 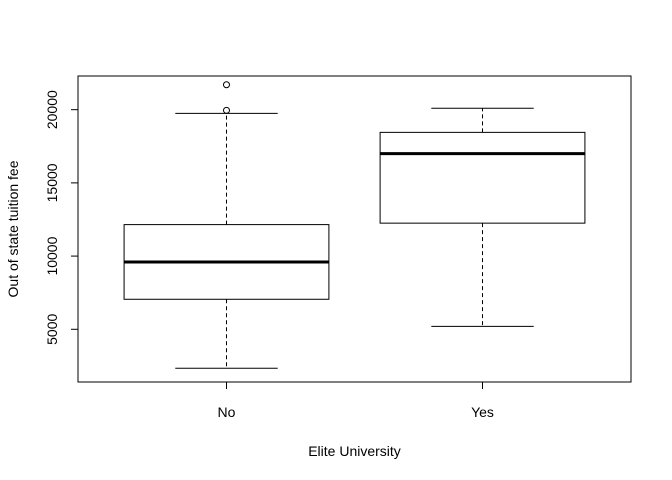 What do you see at coordinates (482, 412) in the screenshot?
I see `x-tick-label: Yes` at bounding box center [482, 412].